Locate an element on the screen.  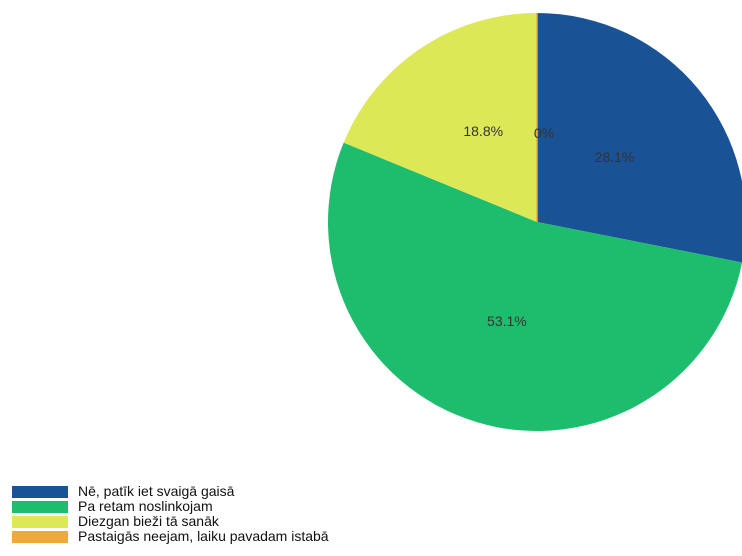
pie-data-label-1: 28.1% is located at coordinates (615, 157).